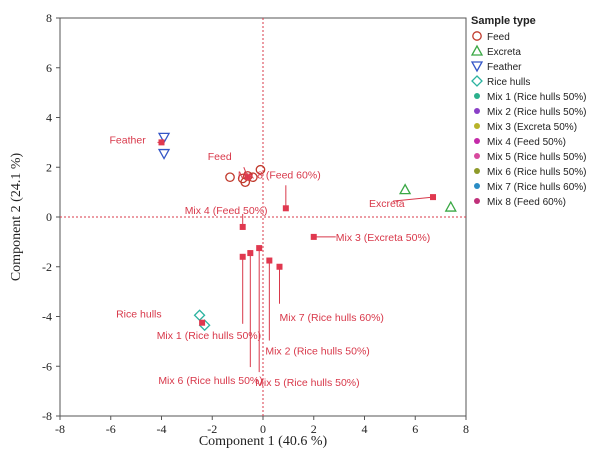 This screenshot has width=590, height=450. Describe the element at coordinates (477, 36) in the screenshot. I see `legend-marker-feed` at that location.